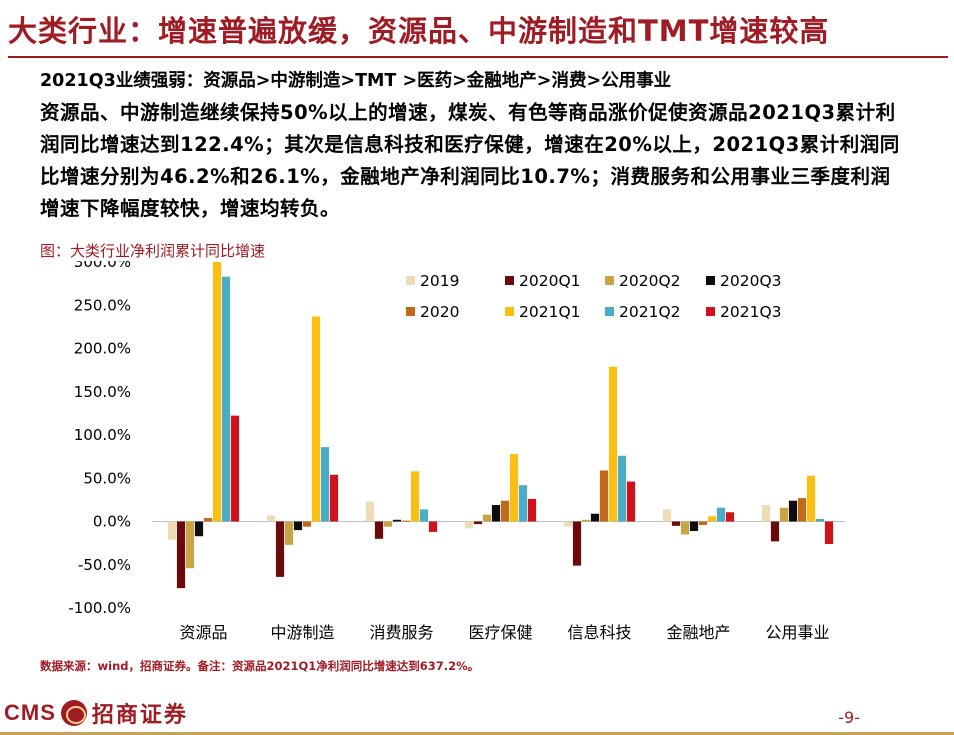  Describe the element at coordinates (849, 717) in the screenshot. I see `page-number: -9-` at that location.